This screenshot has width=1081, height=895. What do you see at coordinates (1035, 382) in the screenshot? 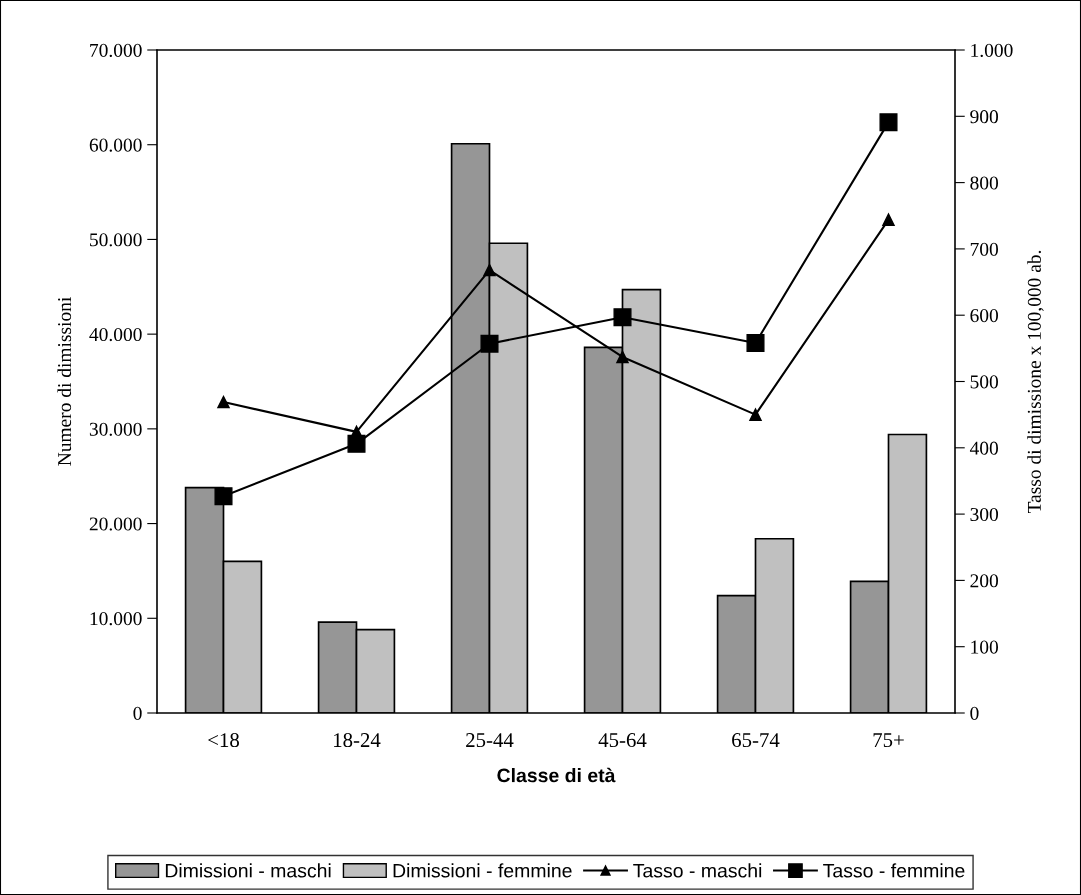
I see `y2-axis-title: Tasso di dimissione x 100,000 ab.` at bounding box center [1035, 382].